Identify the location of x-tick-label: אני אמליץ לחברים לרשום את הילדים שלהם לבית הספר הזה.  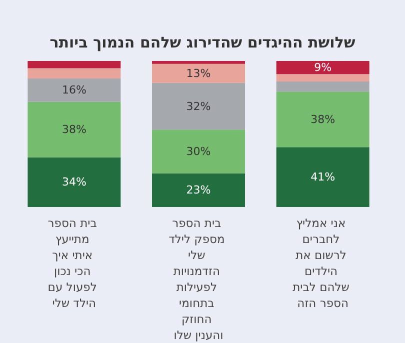
(323, 263).